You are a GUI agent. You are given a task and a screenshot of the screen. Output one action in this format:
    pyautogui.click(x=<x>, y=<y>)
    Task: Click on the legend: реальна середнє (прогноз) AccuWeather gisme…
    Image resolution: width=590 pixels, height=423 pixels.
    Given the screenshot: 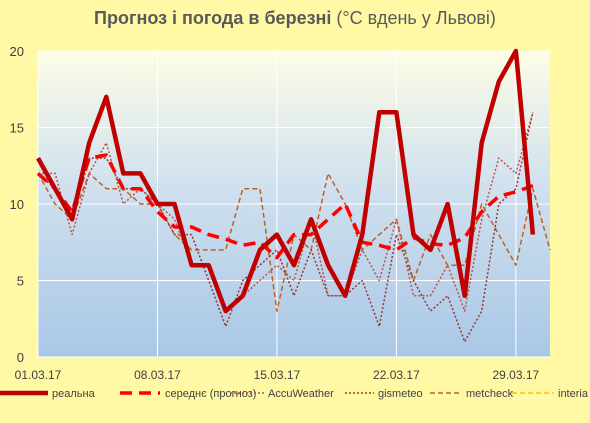 What is the action you would take?
    pyautogui.click(x=294, y=394)
    